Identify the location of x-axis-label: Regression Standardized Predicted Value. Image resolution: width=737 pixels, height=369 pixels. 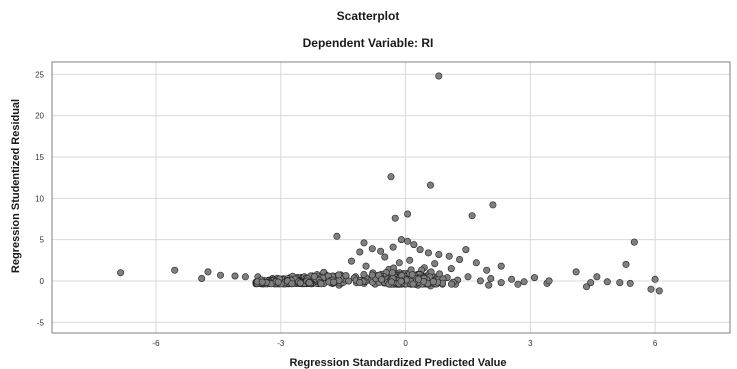
(397, 363).